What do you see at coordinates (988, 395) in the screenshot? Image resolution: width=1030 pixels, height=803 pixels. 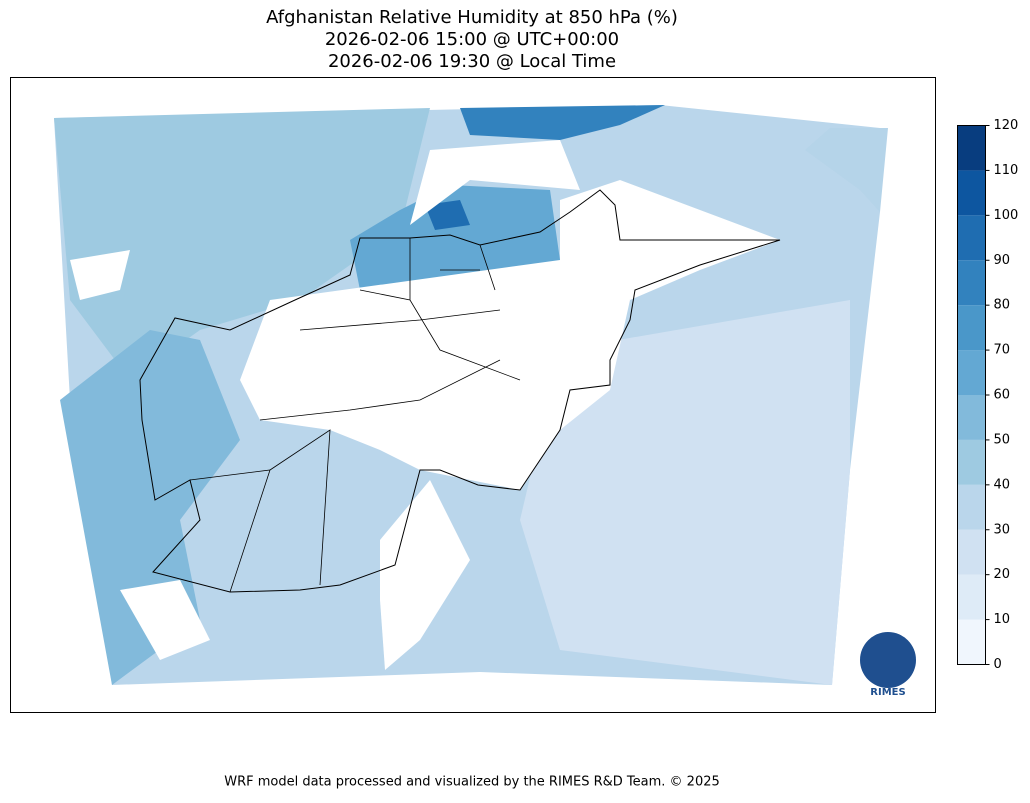 I see `colorbar: 0 10 20 30 40 50 60 70 80 90 100 110 120` at bounding box center [988, 395].